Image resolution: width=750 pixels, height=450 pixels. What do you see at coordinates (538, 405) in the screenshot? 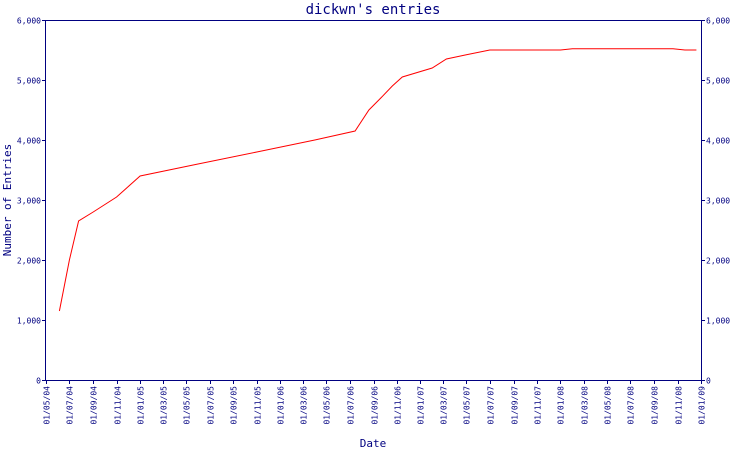
I see `x-tick-label: 01/11/07` at bounding box center [538, 405].